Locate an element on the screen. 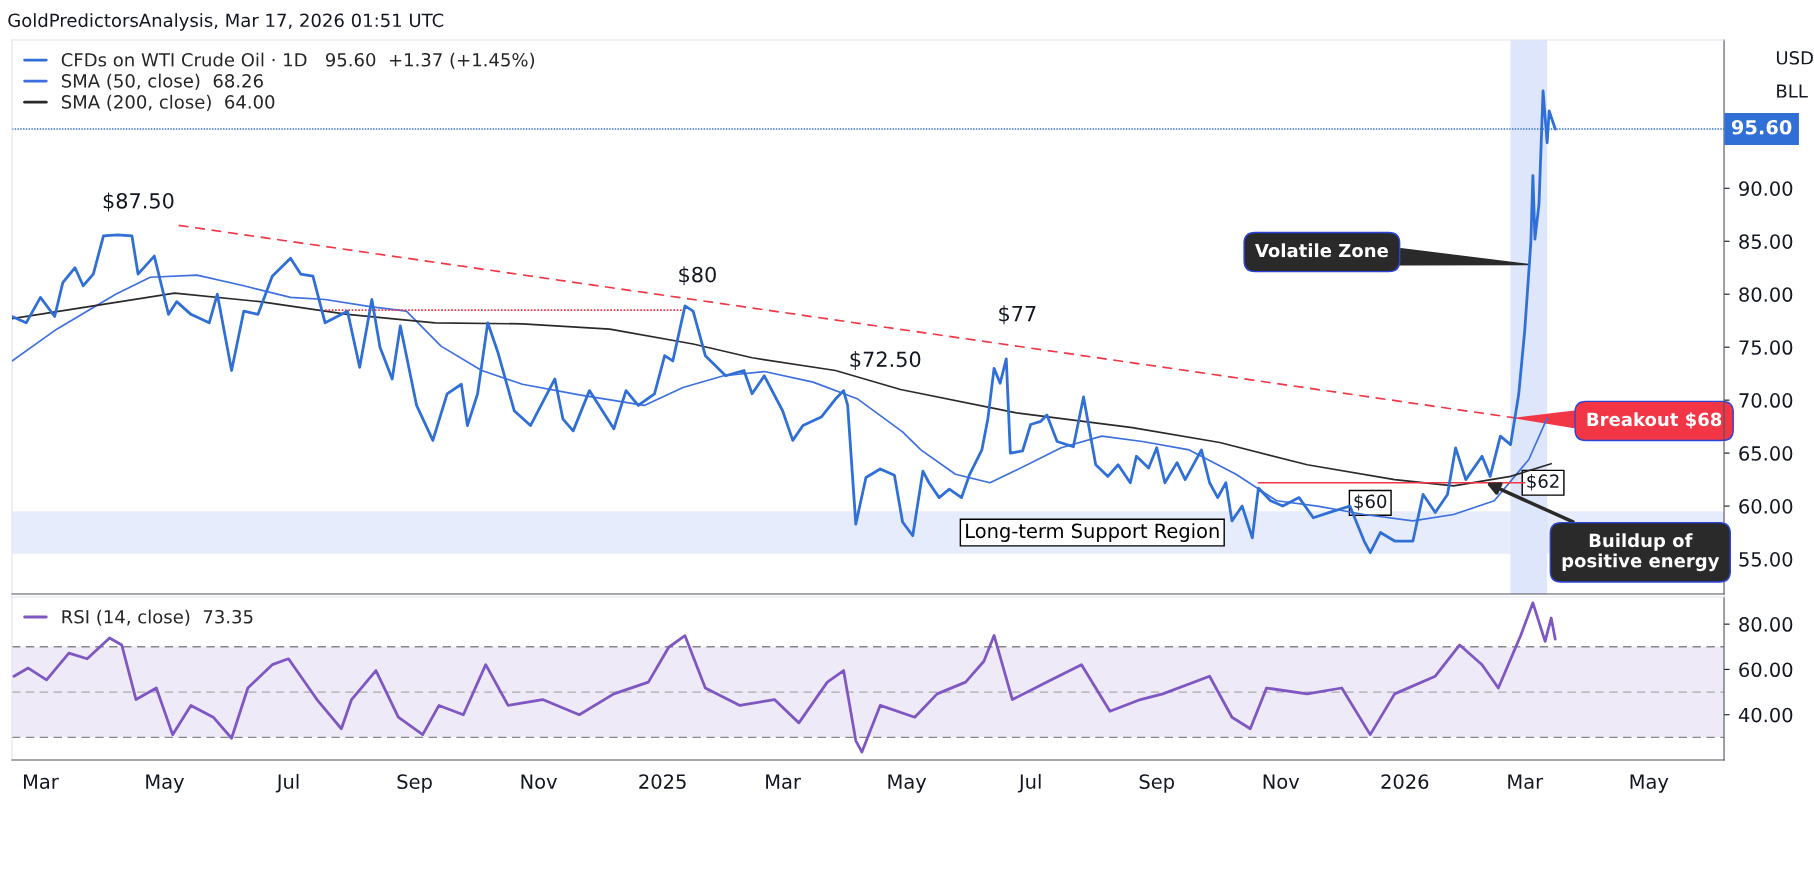  line-series is located at coordinates (784, 677).